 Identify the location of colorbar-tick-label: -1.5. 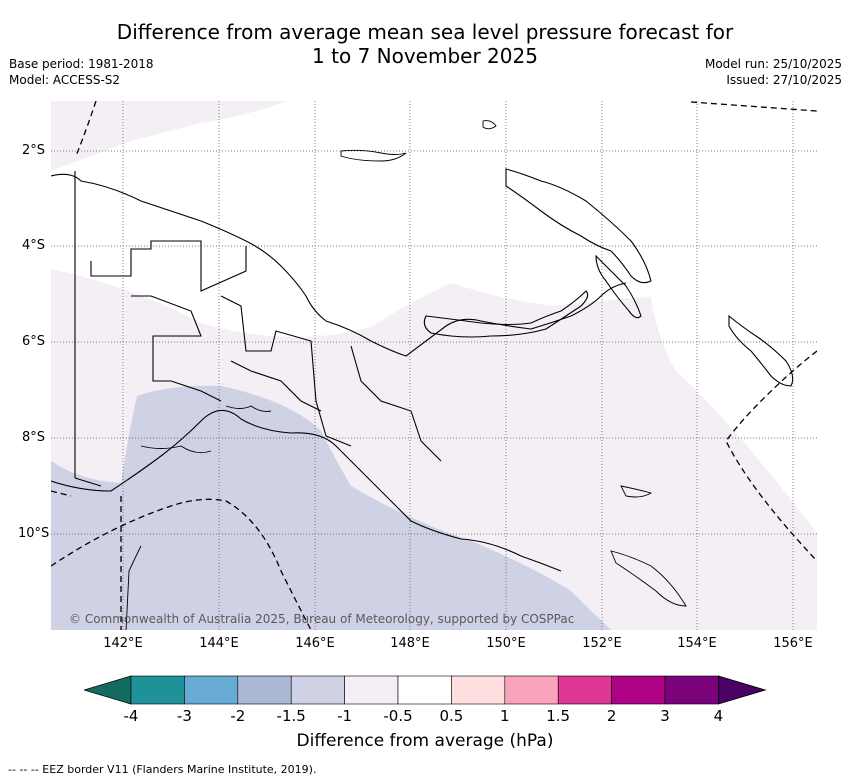
(291, 716).